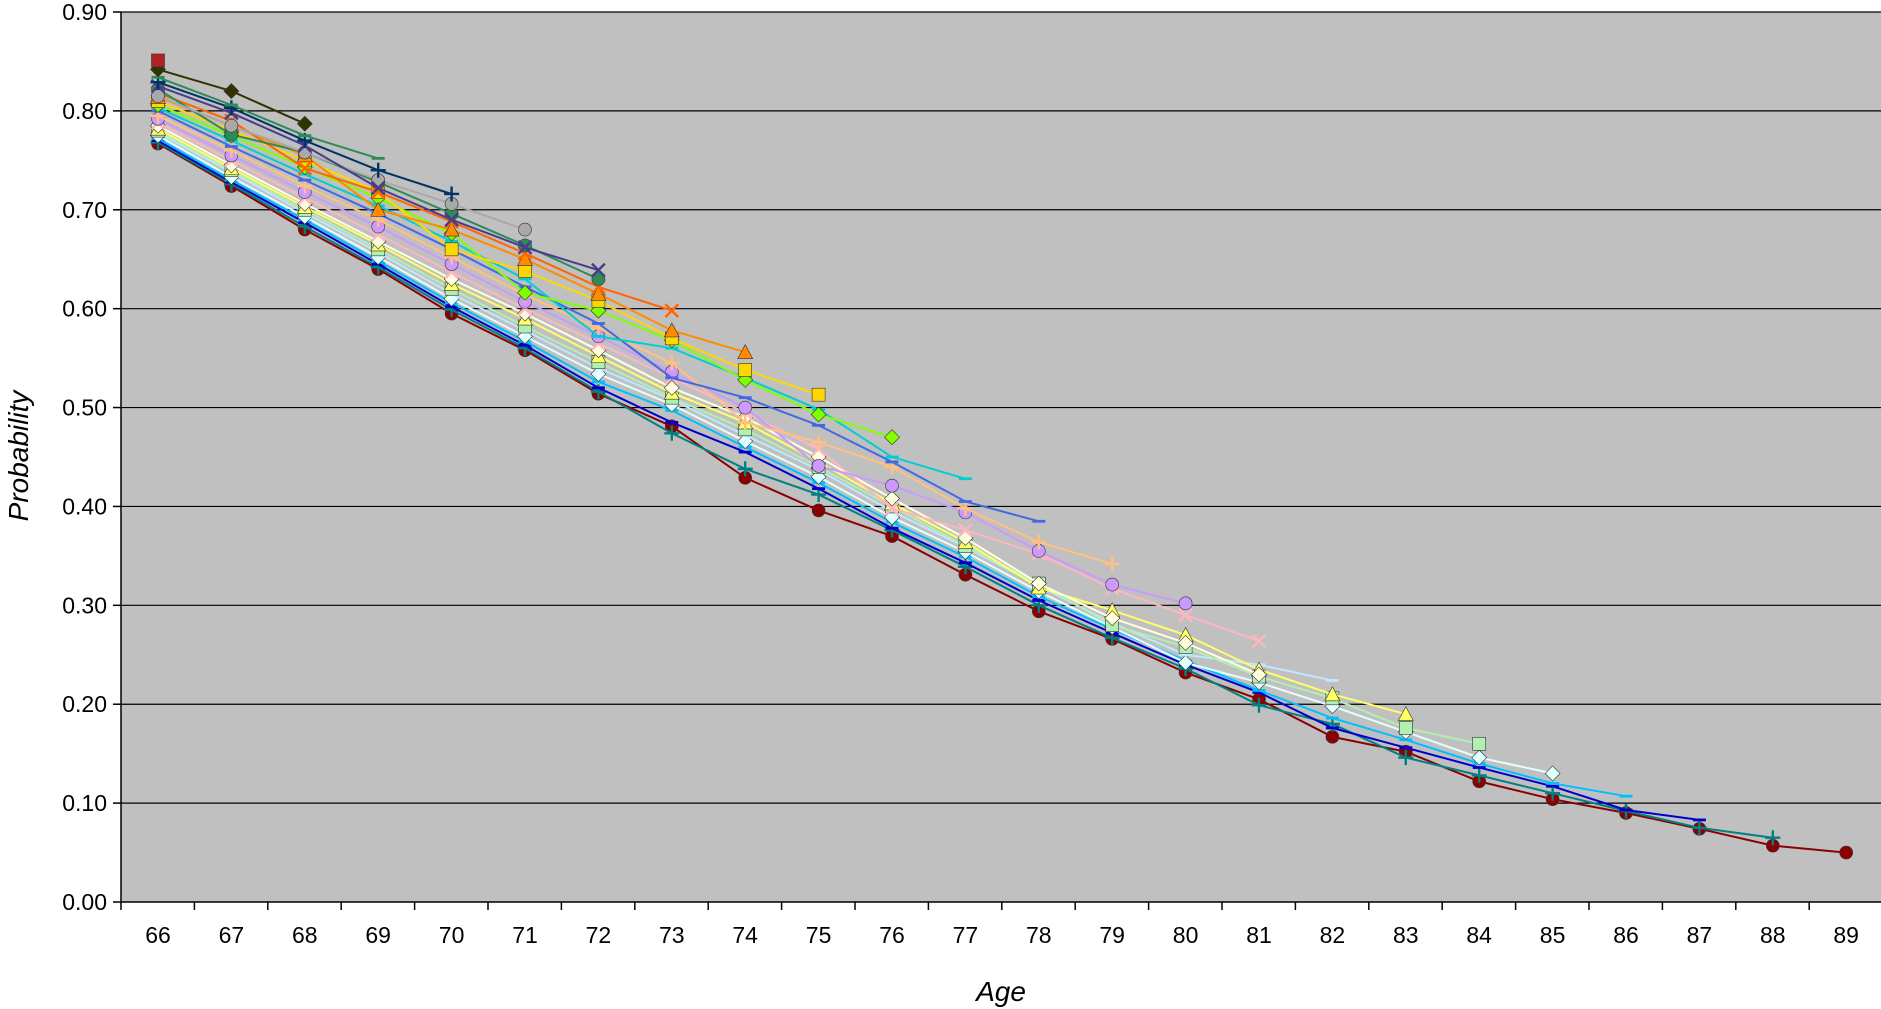 The width and height of the screenshot is (1881, 1009). What do you see at coordinates (672, 935) in the screenshot?
I see `x-tick-label: 73` at bounding box center [672, 935].